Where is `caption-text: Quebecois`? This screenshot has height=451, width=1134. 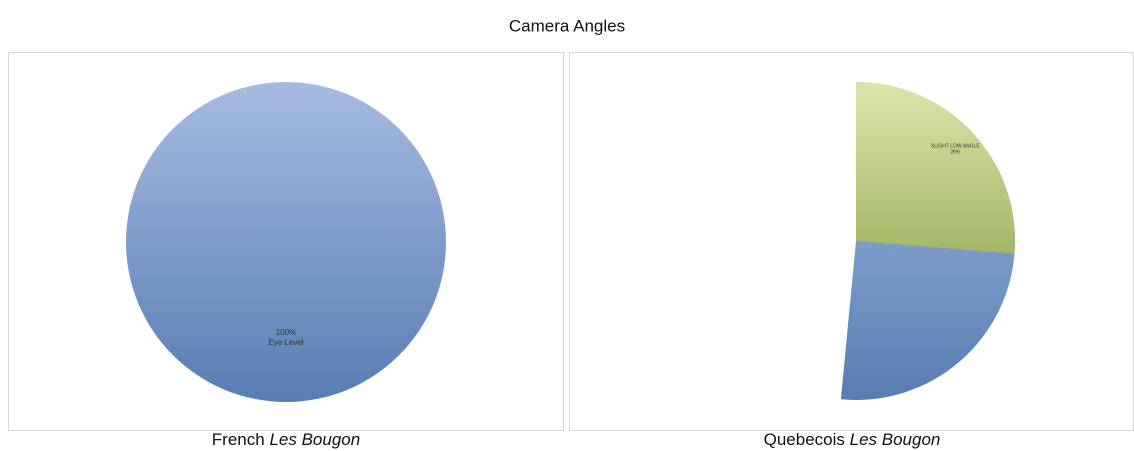
caption-text: Quebecois is located at coordinates (804, 439).